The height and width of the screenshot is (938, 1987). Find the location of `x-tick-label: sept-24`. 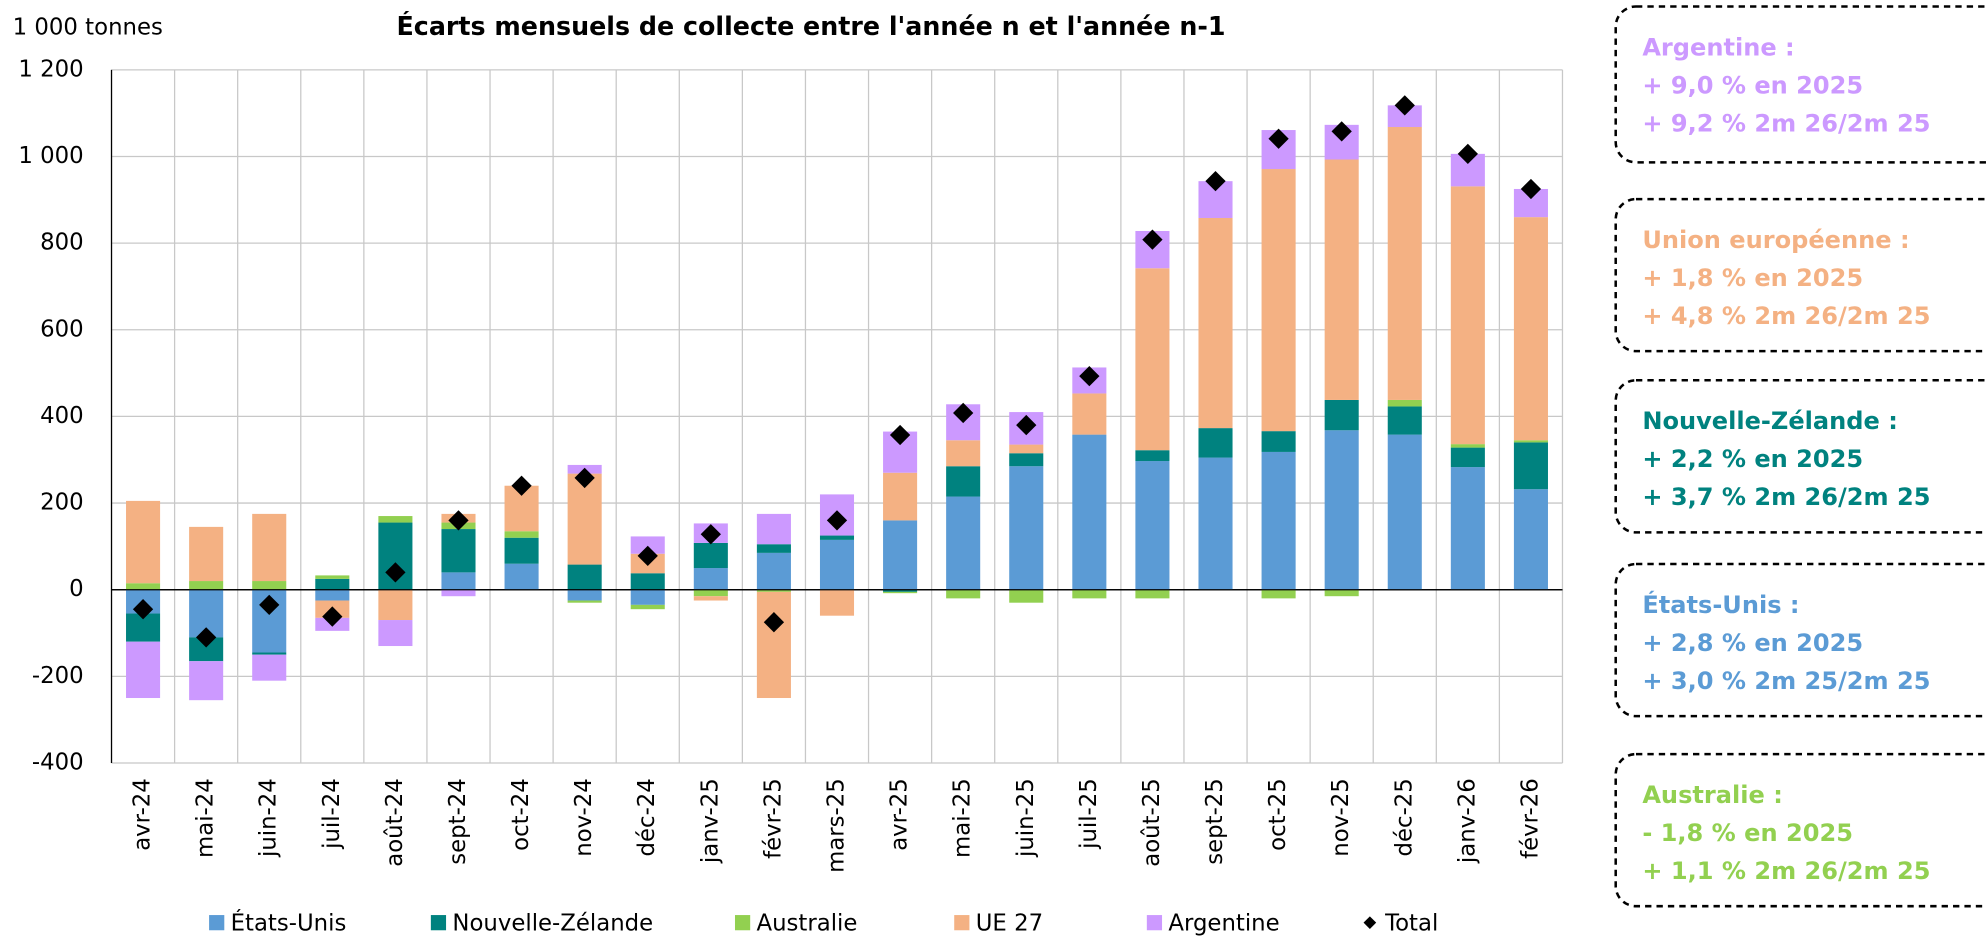

x-tick-label: sept-24 is located at coordinates (458, 821).